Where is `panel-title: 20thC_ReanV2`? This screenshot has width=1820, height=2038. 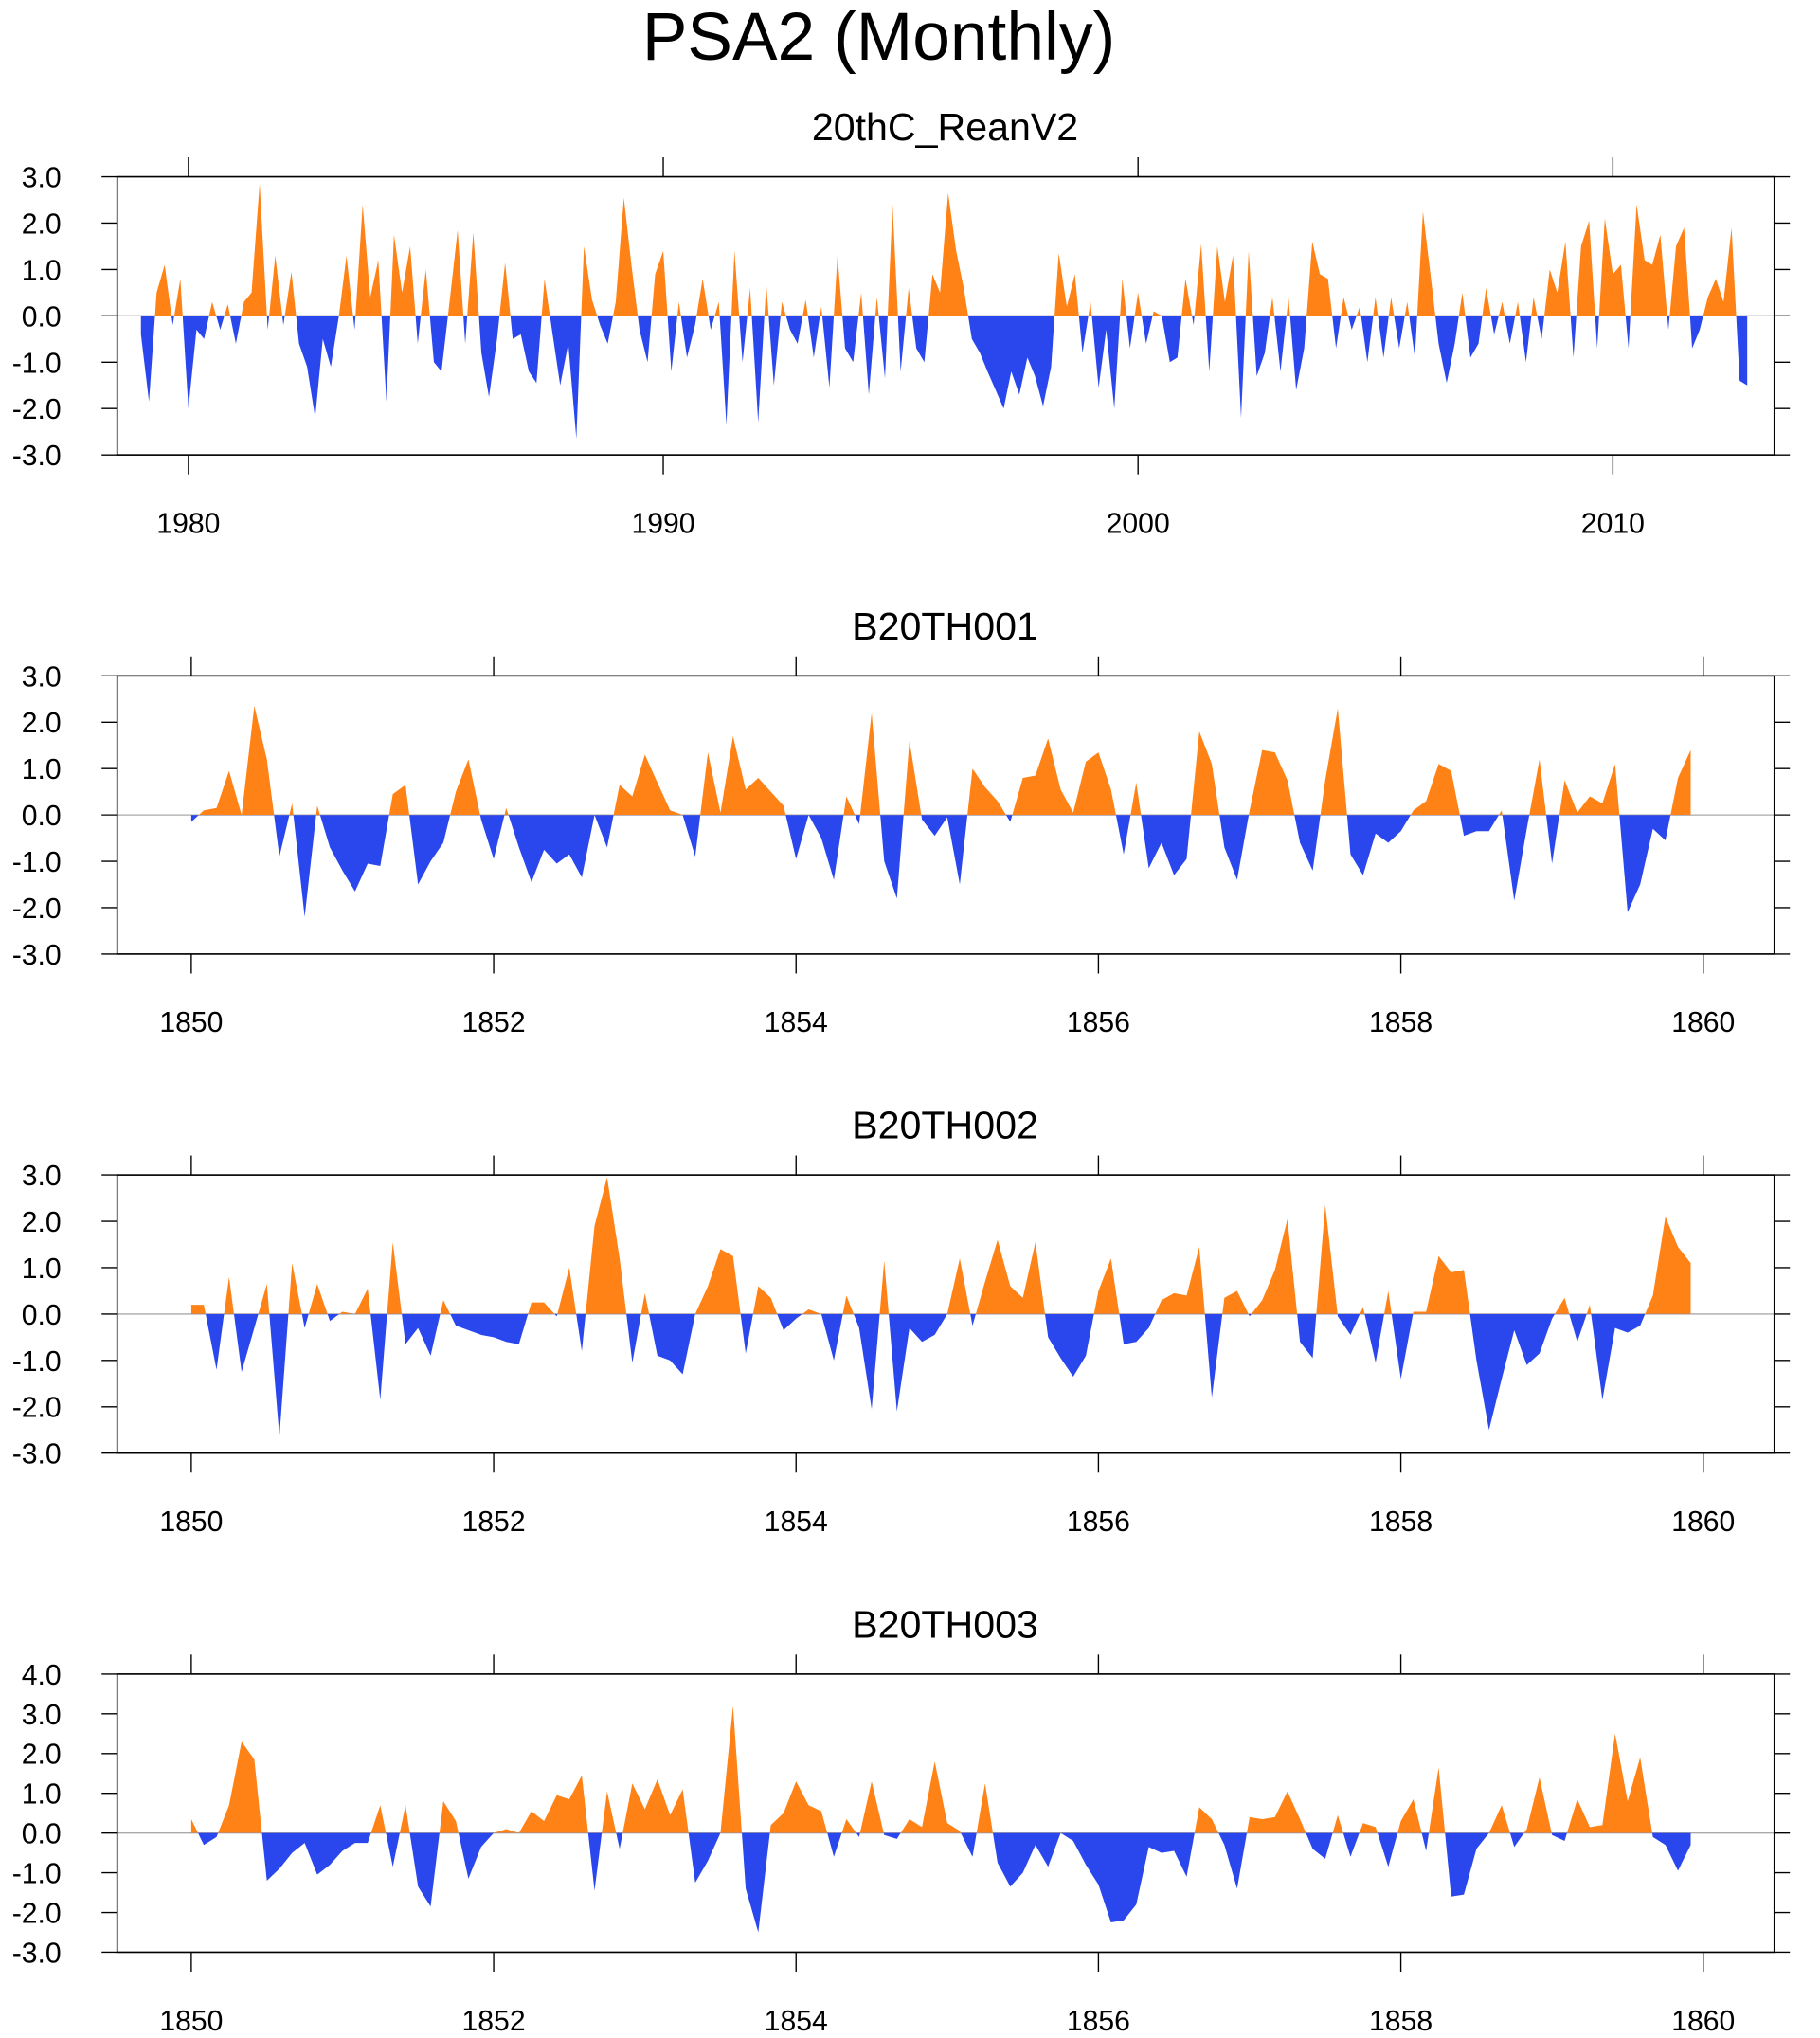 panel-title: 20thC_ReanV2 is located at coordinates (945, 127).